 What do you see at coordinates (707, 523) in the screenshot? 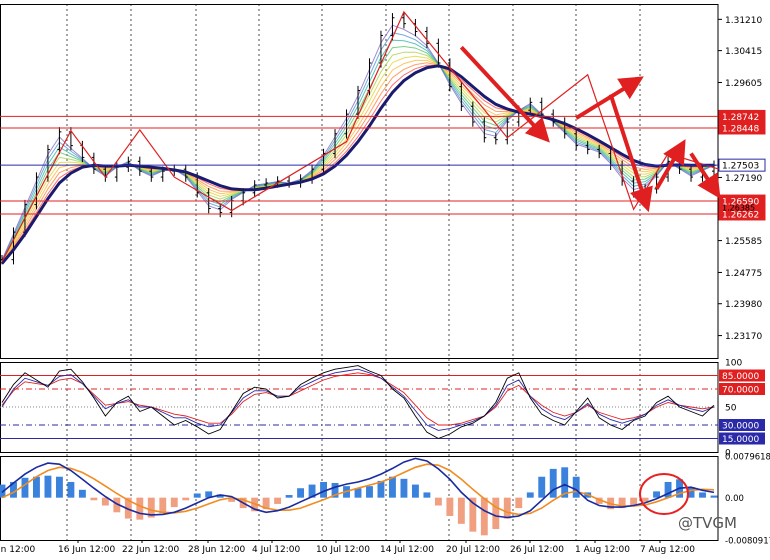
I see `watermark: @TVGM` at bounding box center [707, 523].